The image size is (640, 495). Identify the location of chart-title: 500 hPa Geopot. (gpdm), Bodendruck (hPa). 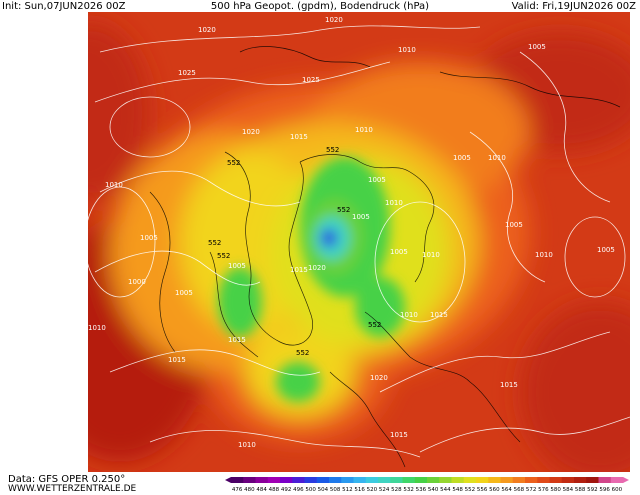
(320, 6).